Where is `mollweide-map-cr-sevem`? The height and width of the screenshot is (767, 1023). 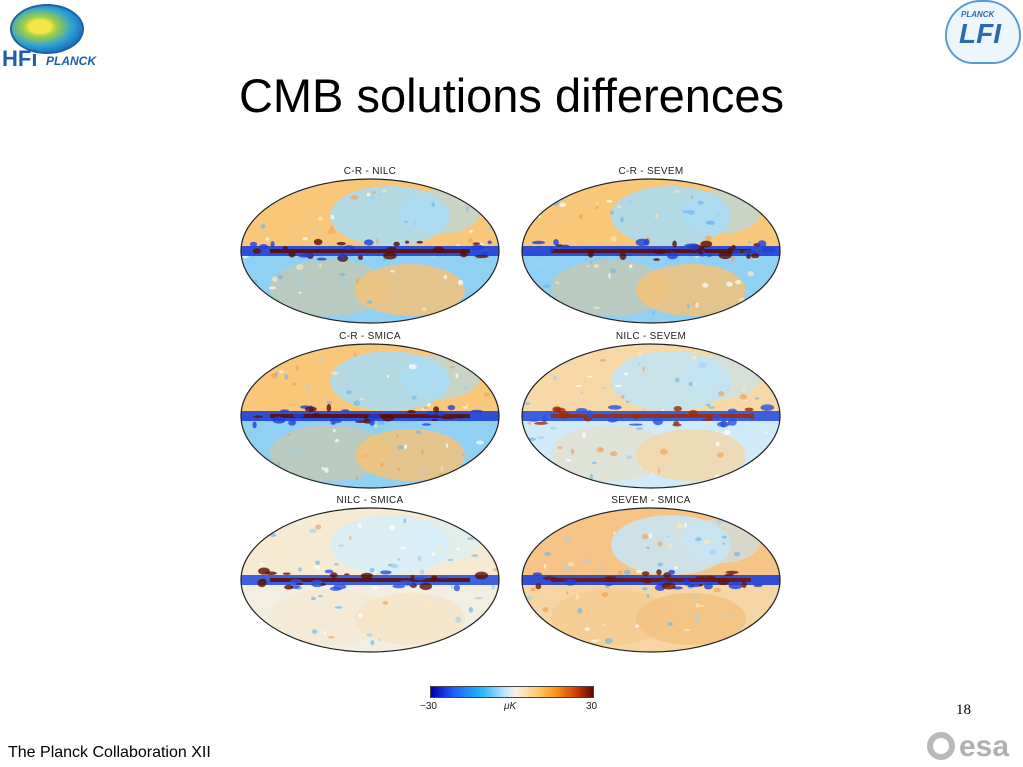
mollweide-map-cr-sevem is located at coordinates (651, 251).